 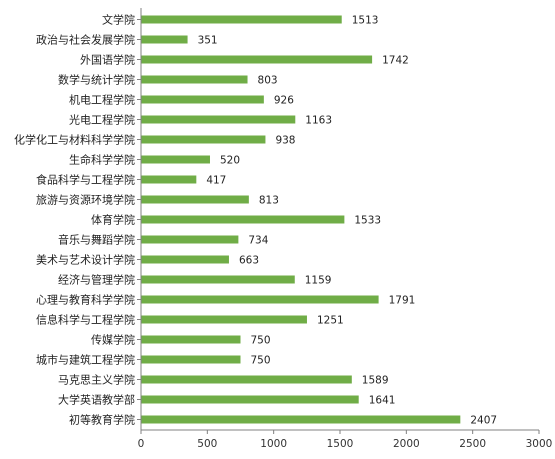 What do you see at coordinates (102, 120) in the screenshot?
I see `category-label: 光电工程学院` at bounding box center [102, 120].